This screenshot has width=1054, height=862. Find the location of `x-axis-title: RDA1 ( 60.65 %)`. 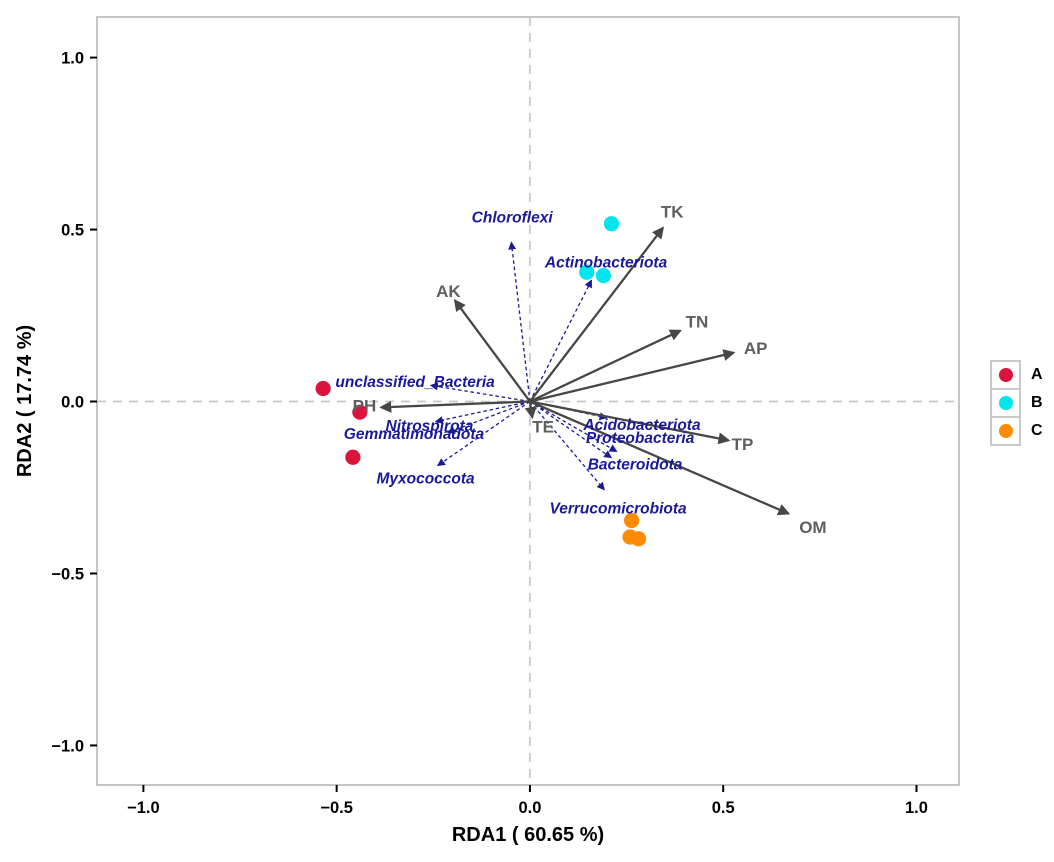

x-axis-title: RDA1 ( 60.65 %) is located at coordinates (528, 835).